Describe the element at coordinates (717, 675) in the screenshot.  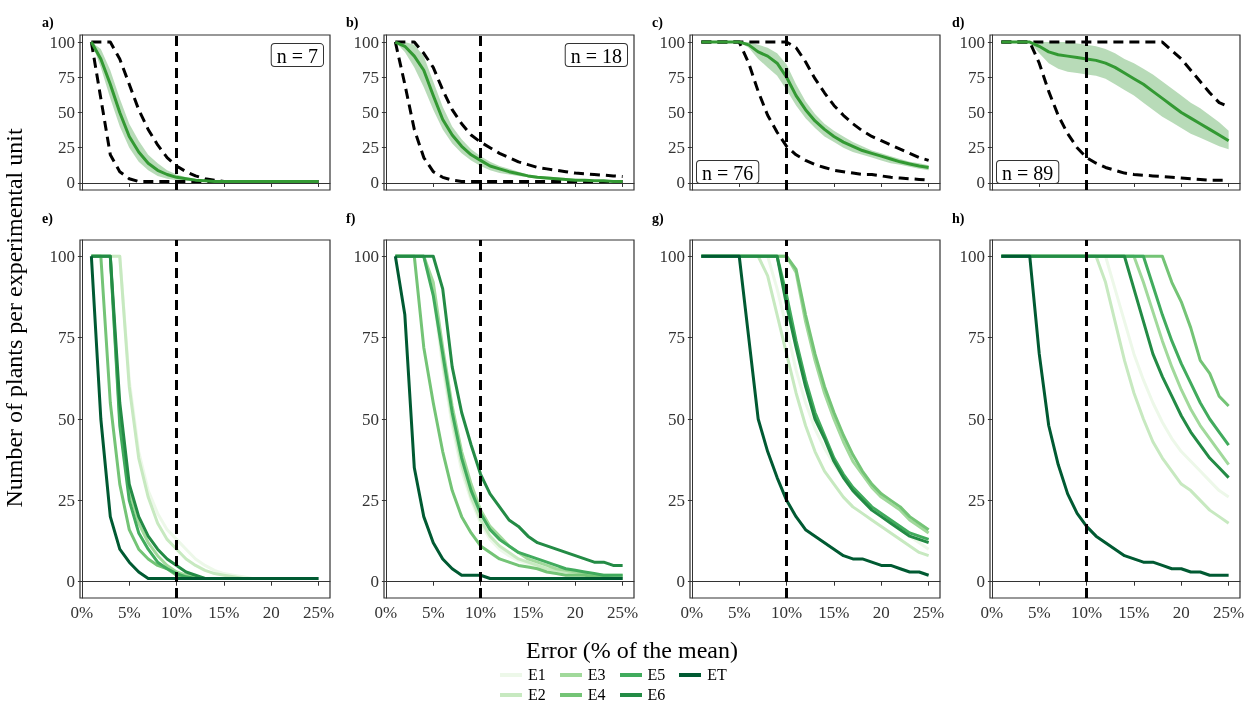
I see `legend-label: ET` at that location.